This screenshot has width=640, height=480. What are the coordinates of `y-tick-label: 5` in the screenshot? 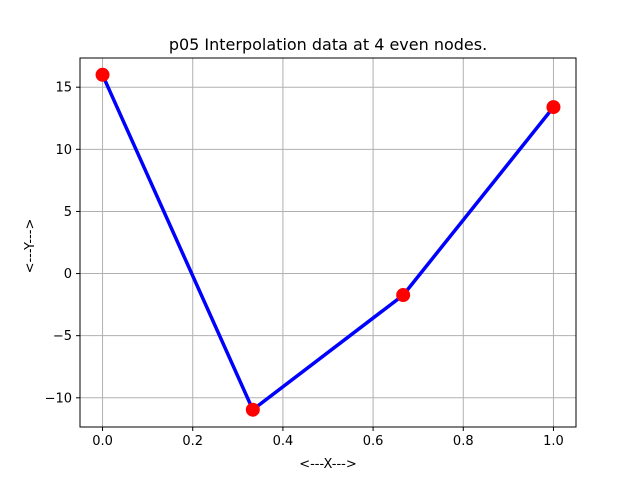 It's located at (68, 212).